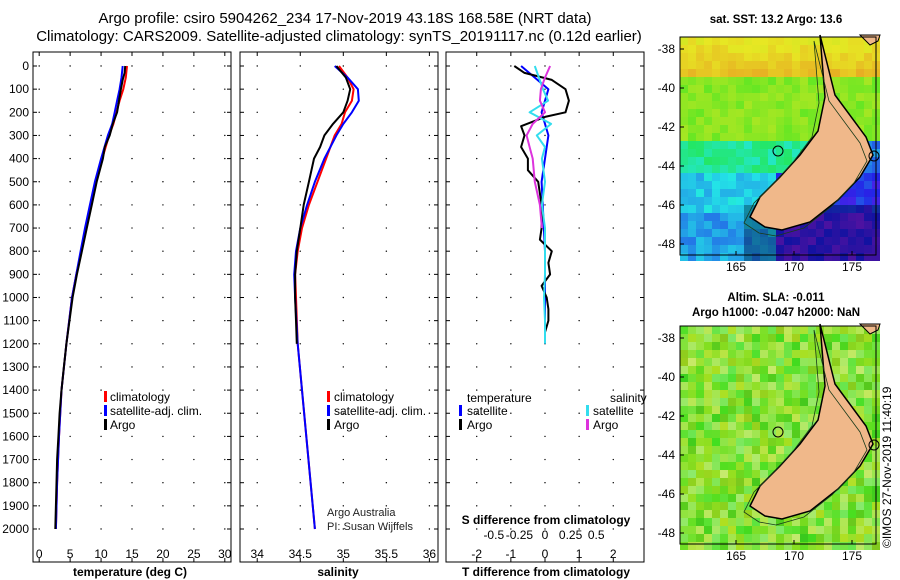 This screenshot has width=900, height=580. Describe the element at coordinates (794, 556) in the screenshot. I see `map-lon-tick-label: 170` at that location.